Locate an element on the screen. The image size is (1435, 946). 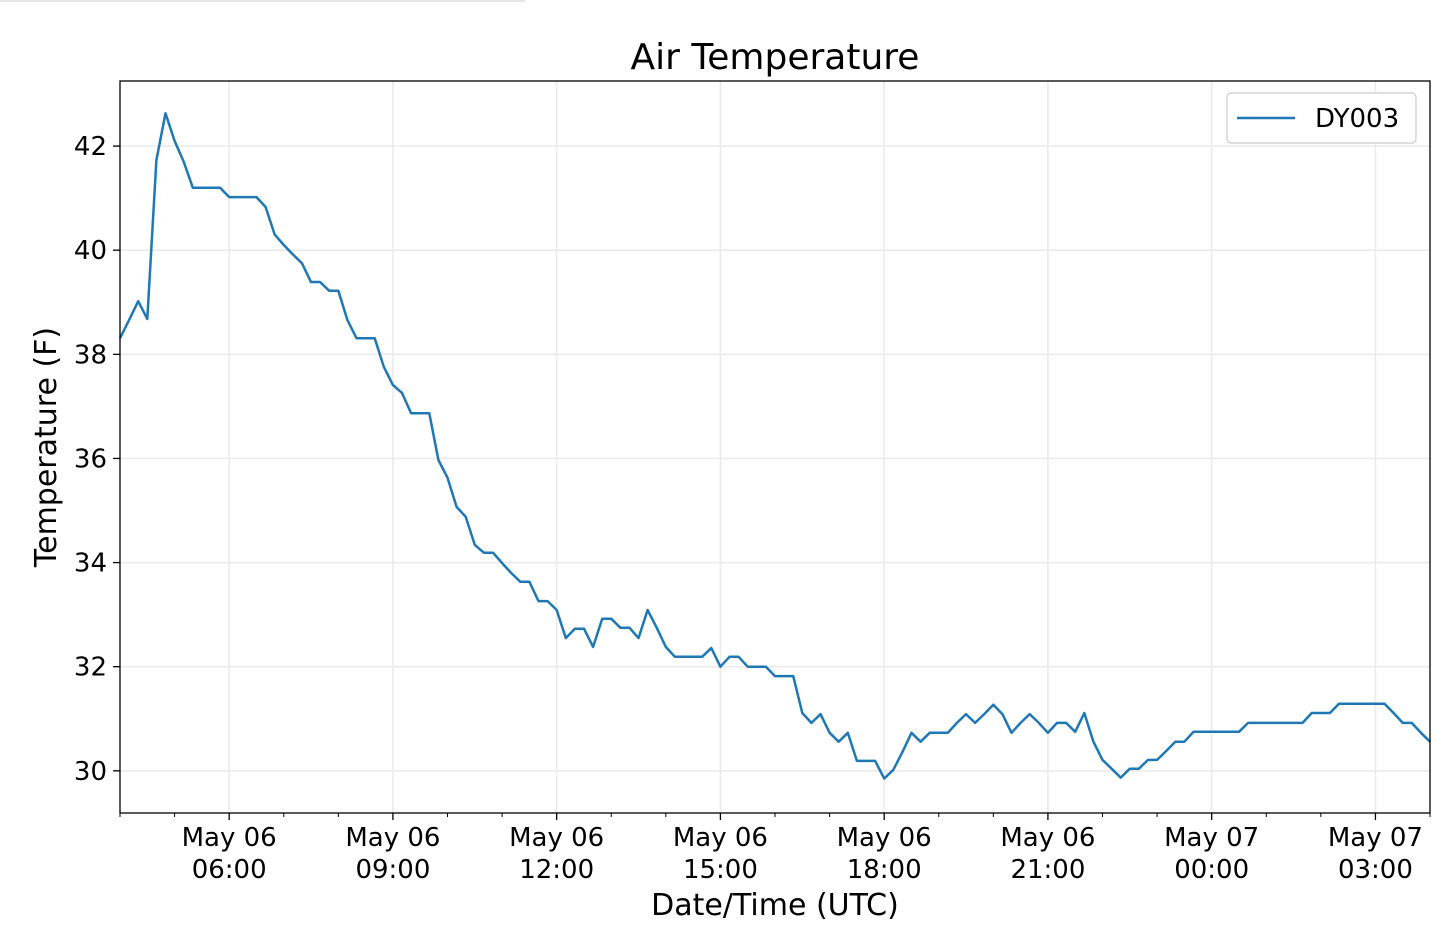
legend-label-dy003: DY003 is located at coordinates (1357, 119).